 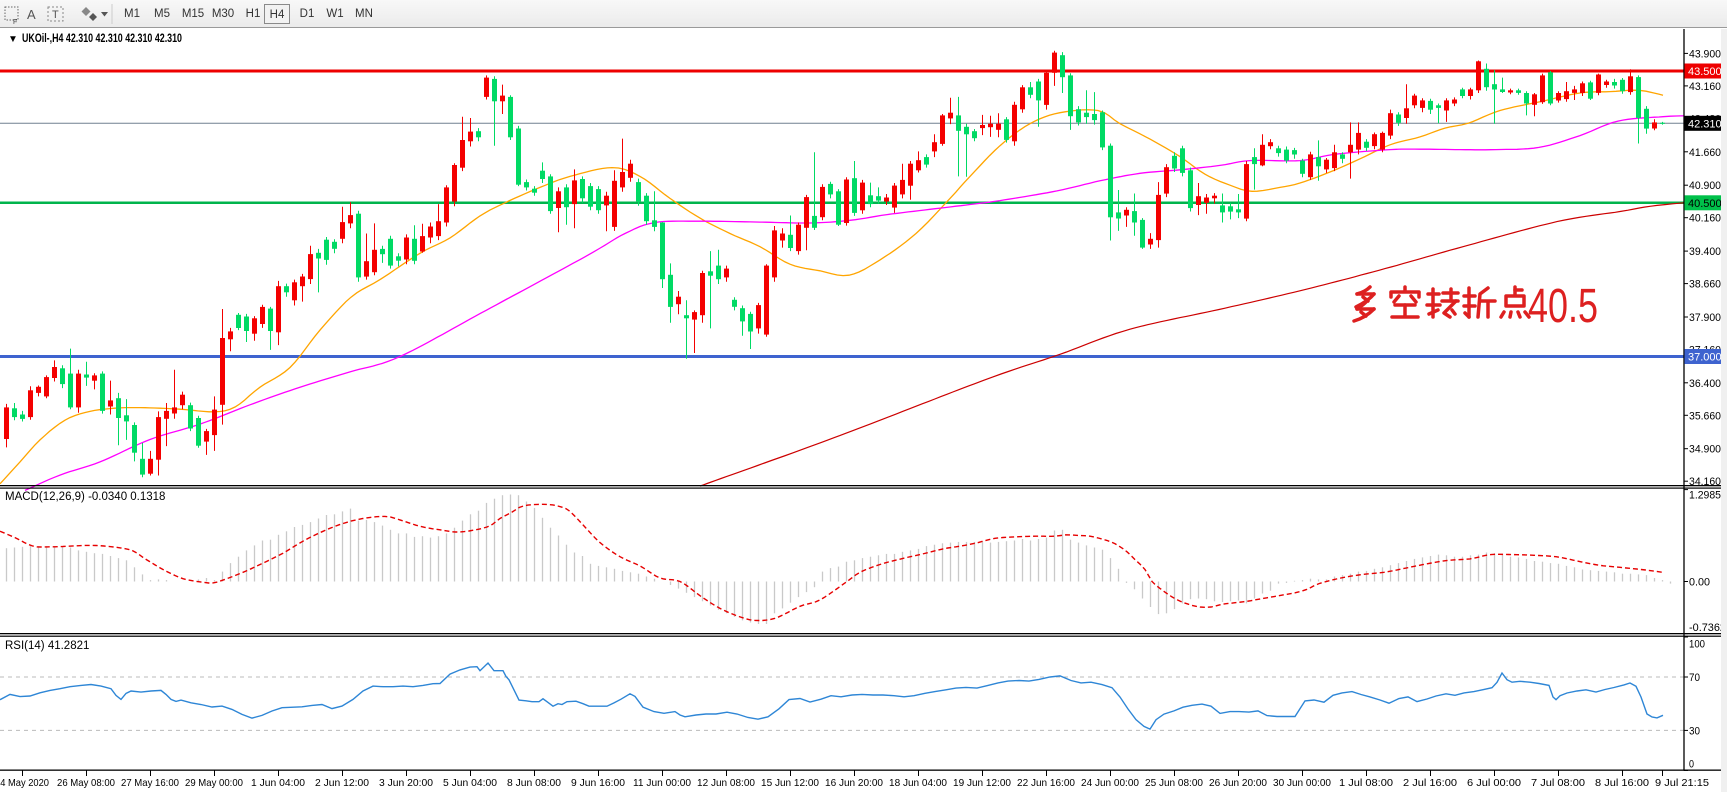 I want to click on svg-text: 37.000, so click(x=1705, y=358).